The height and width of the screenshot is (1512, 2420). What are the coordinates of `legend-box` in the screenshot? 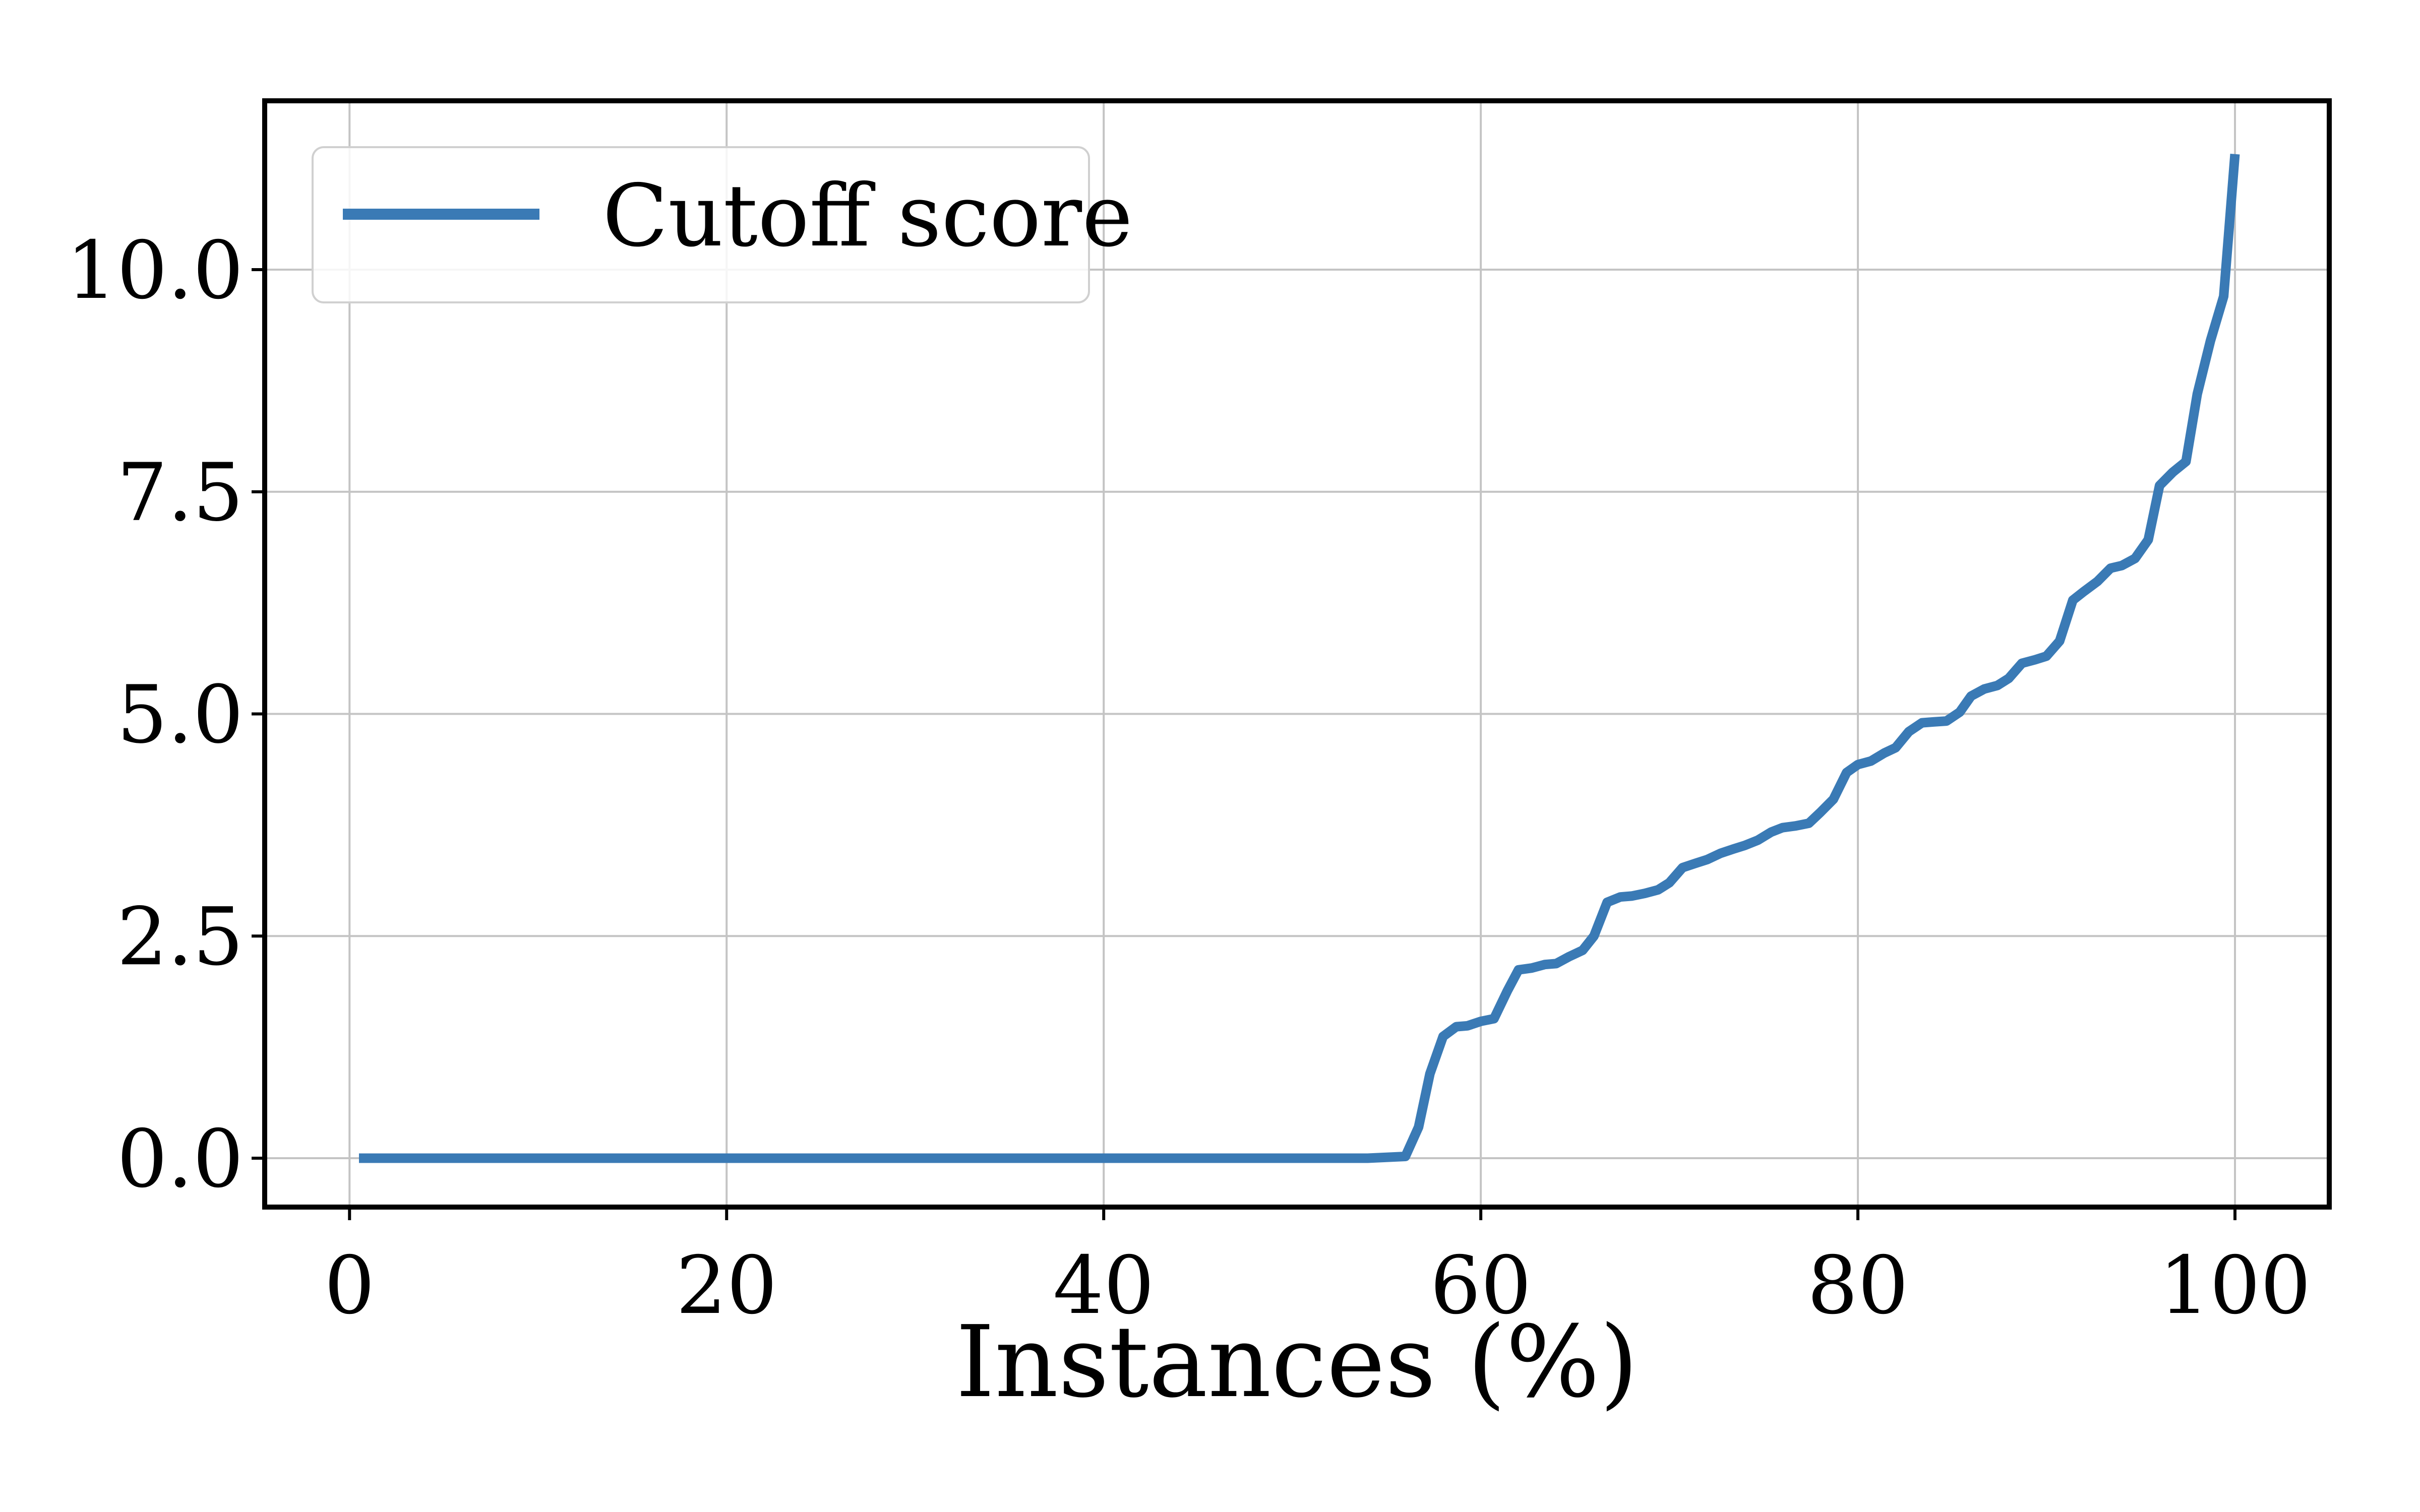 It's located at (701, 224).